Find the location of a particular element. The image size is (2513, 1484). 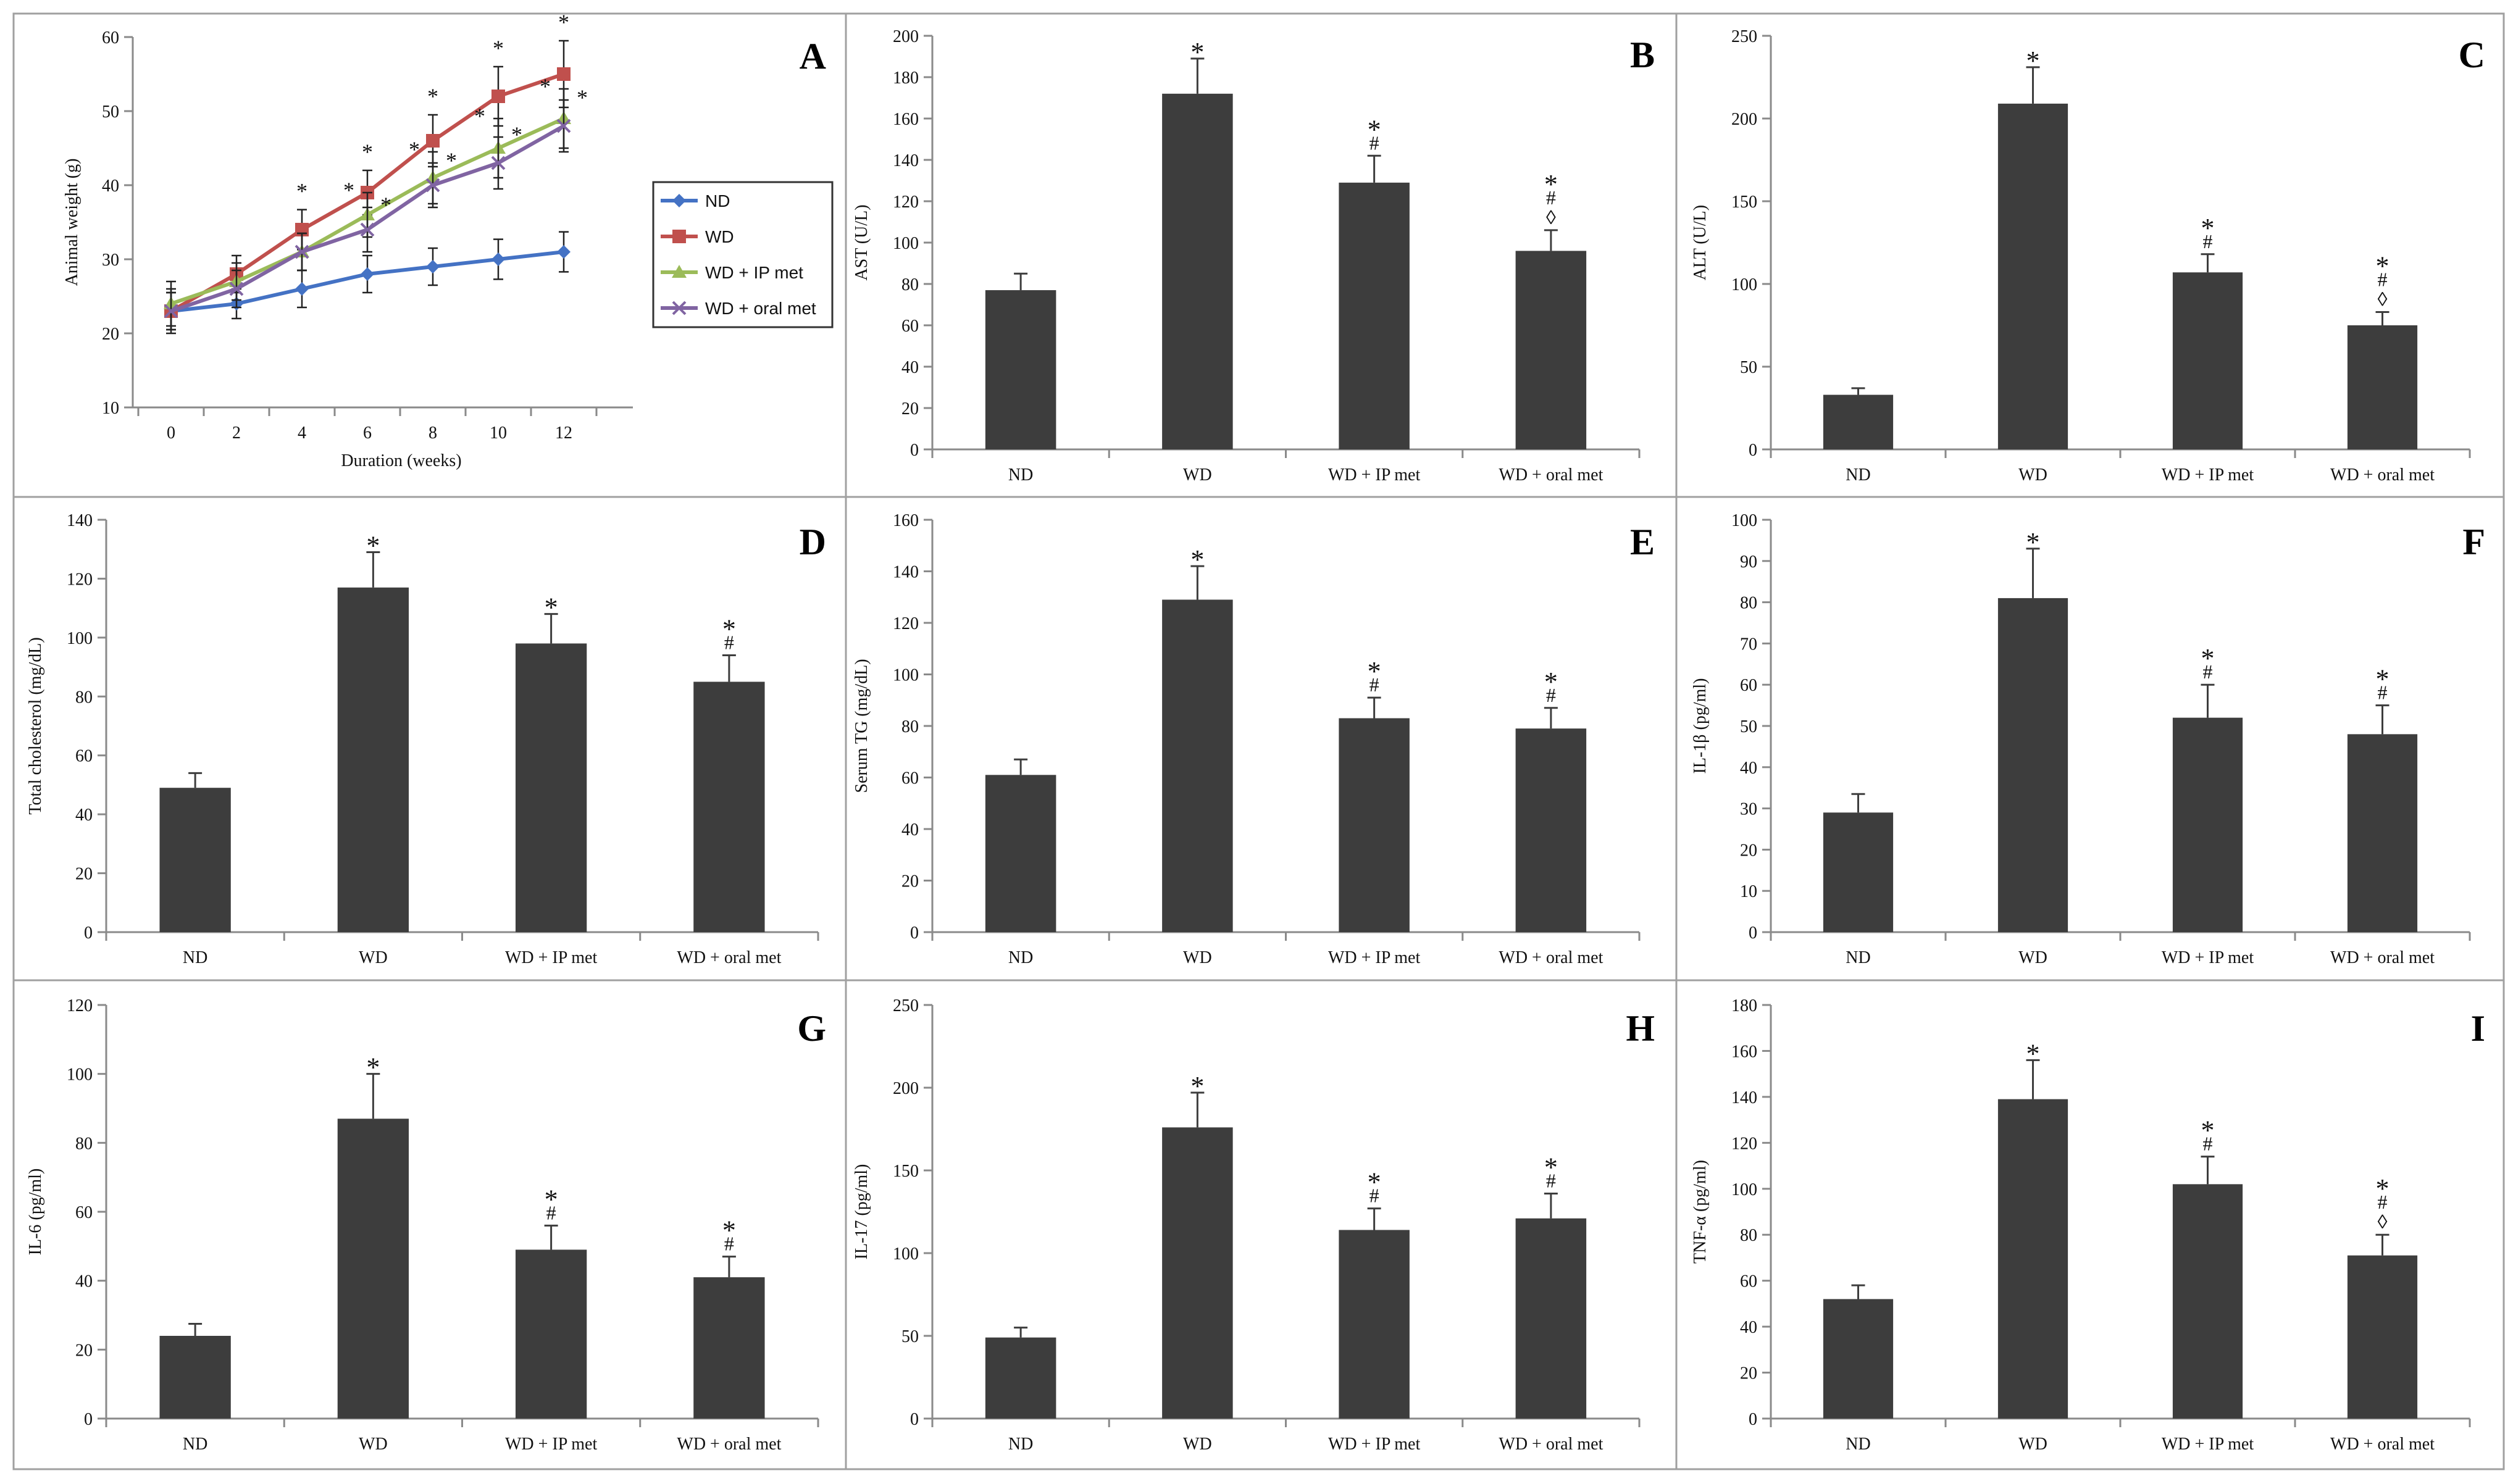

legend-label: WD is located at coordinates (719, 236).